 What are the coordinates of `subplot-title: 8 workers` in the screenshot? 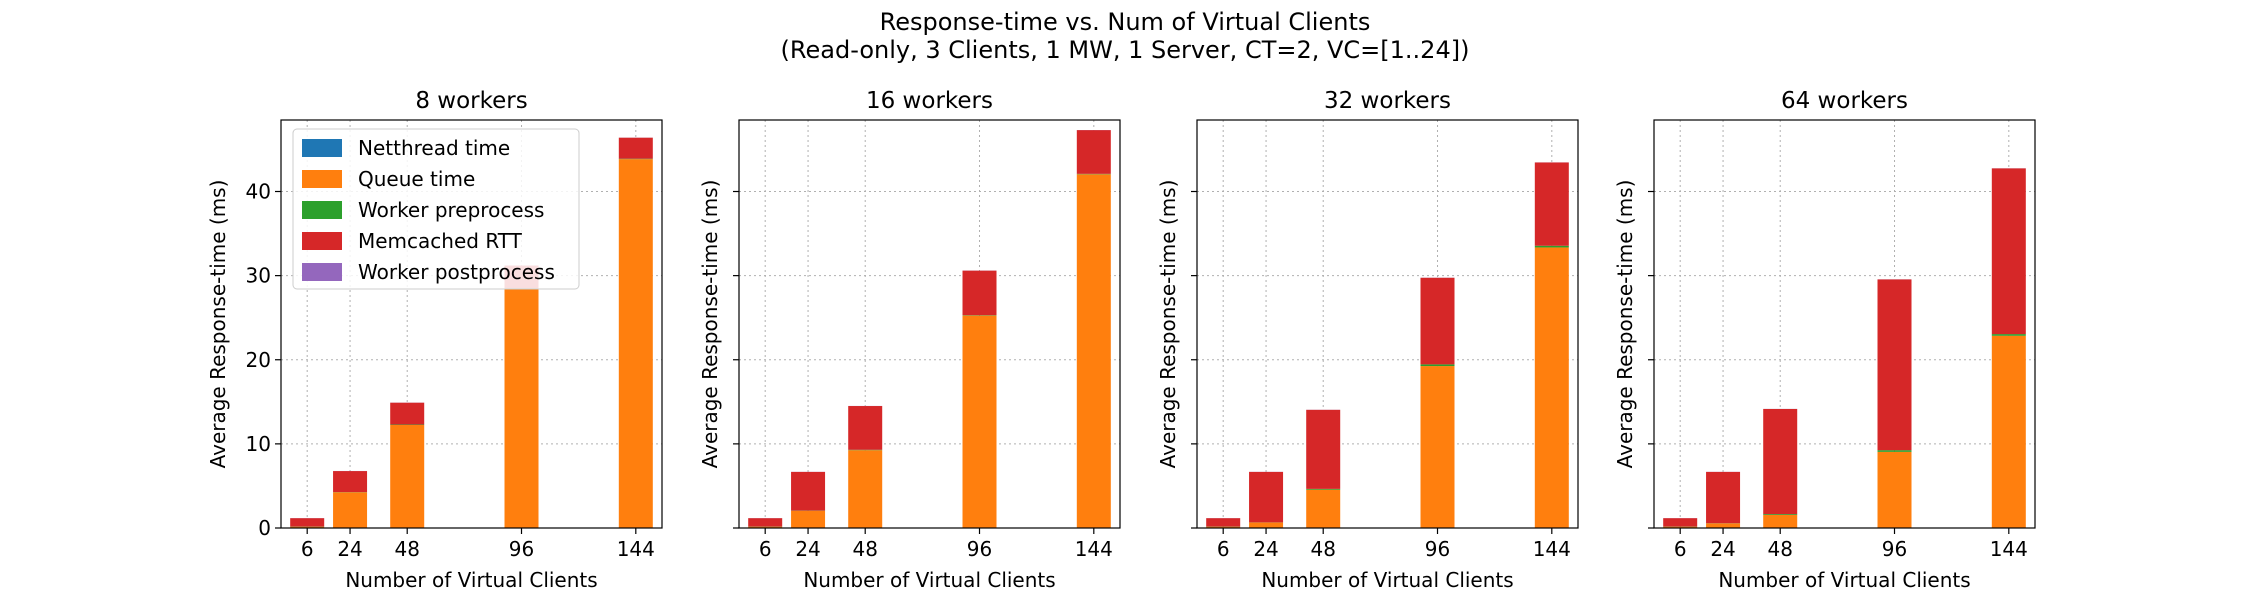 It's located at (471, 101).